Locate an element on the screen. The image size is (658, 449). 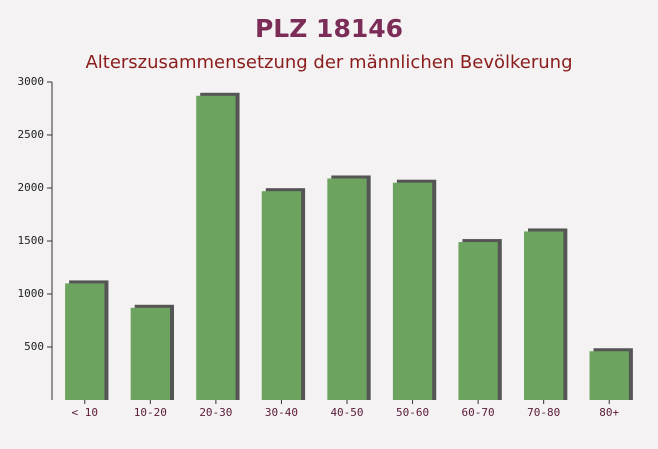
x-tick-label: 70-80 is located at coordinates (543, 412).